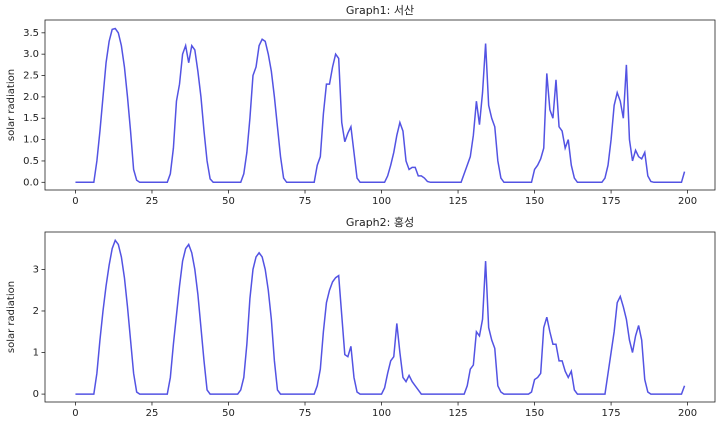 The height and width of the screenshot is (424, 721). Describe the element at coordinates (380, 222) in the screenshot. I see `chart-title: Graph2: 홍성` at that location.